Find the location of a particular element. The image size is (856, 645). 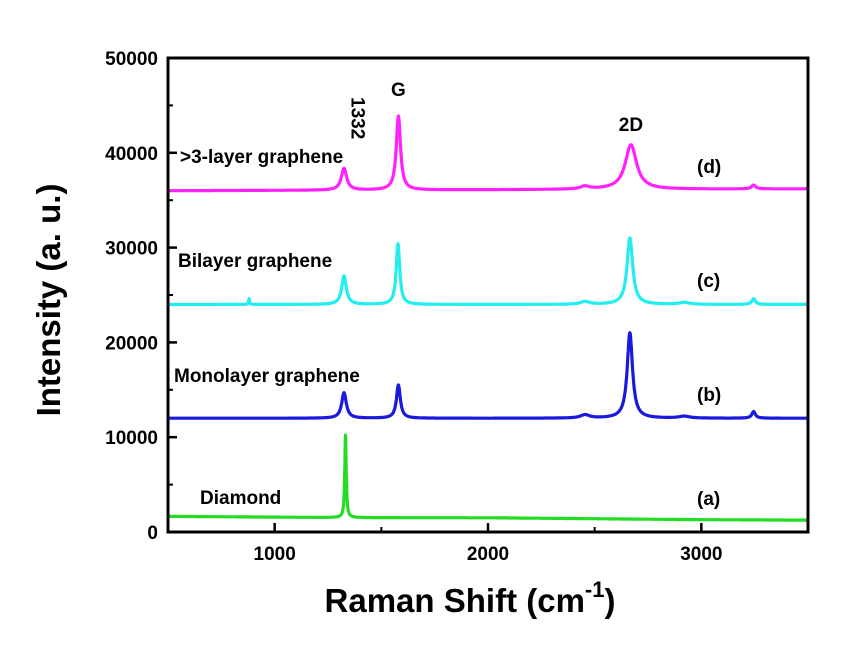

x-axis-title: Raman Shift (cm-1) is located at coordinates (470, 598).